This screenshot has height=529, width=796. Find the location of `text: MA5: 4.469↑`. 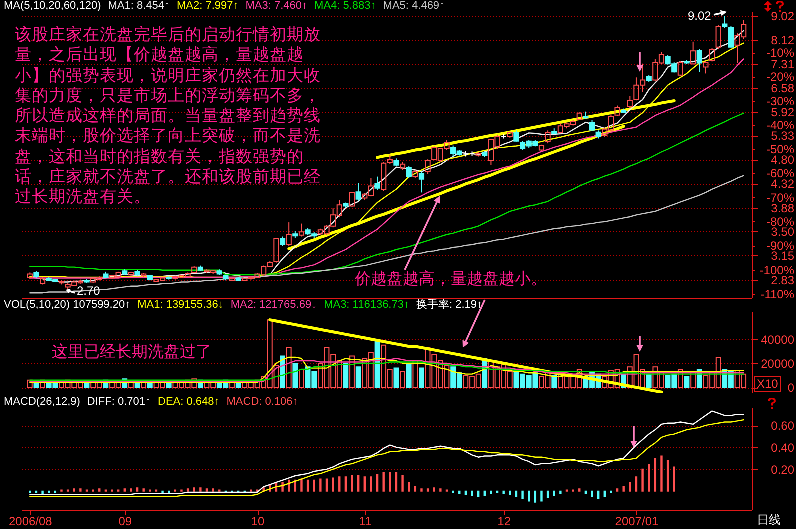

text: MA5: 4.469↑ is located at coordinates (414, 6).